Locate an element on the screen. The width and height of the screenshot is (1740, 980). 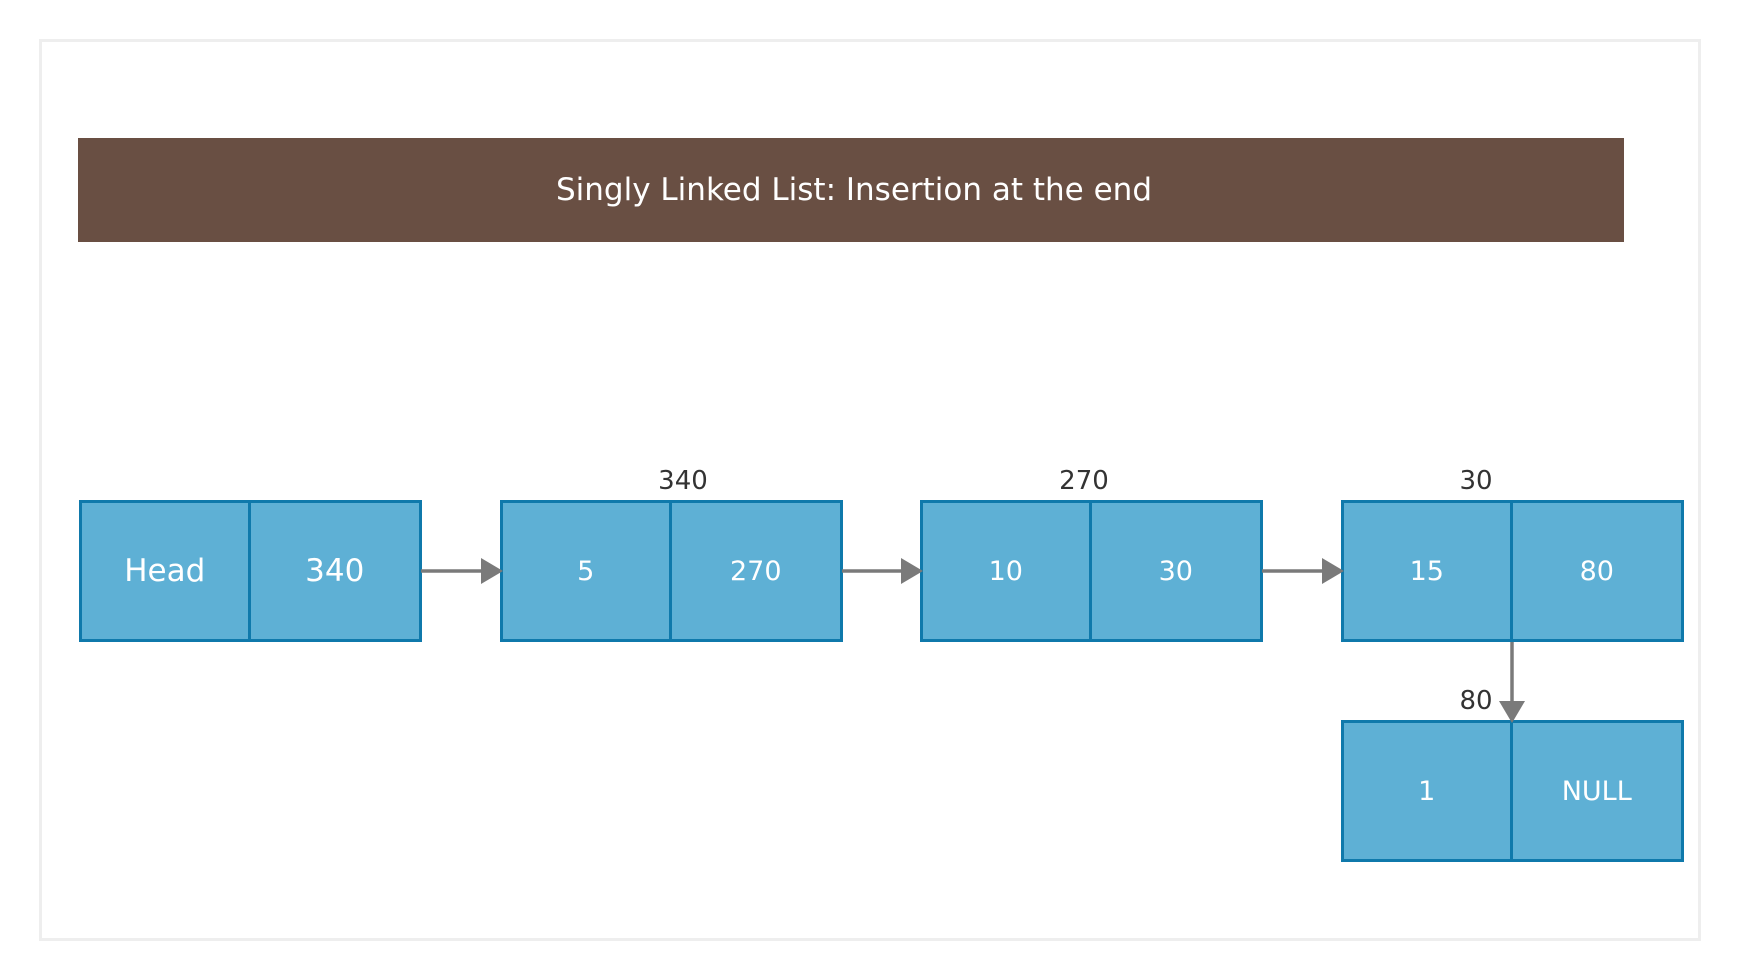
head-node: Head 340 is located at coordinates (250, 571).